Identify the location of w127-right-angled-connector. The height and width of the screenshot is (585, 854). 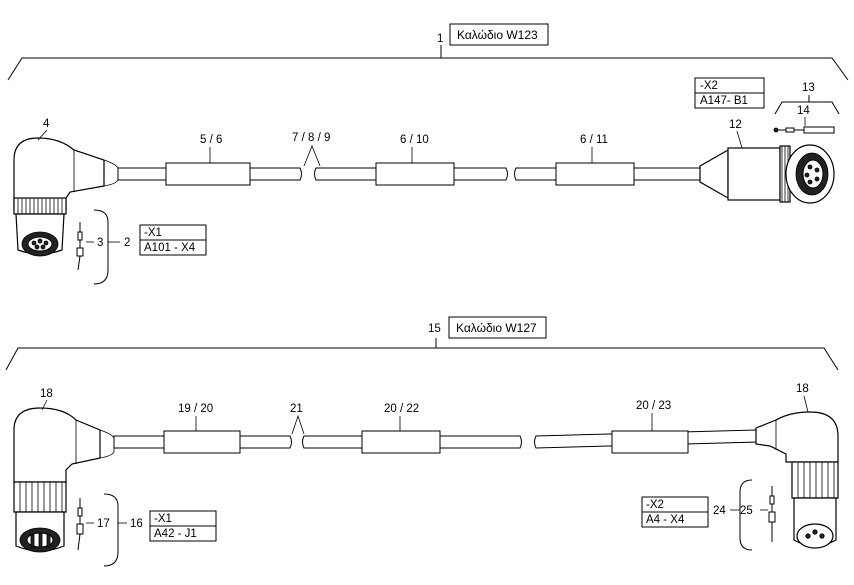
(797, 480).